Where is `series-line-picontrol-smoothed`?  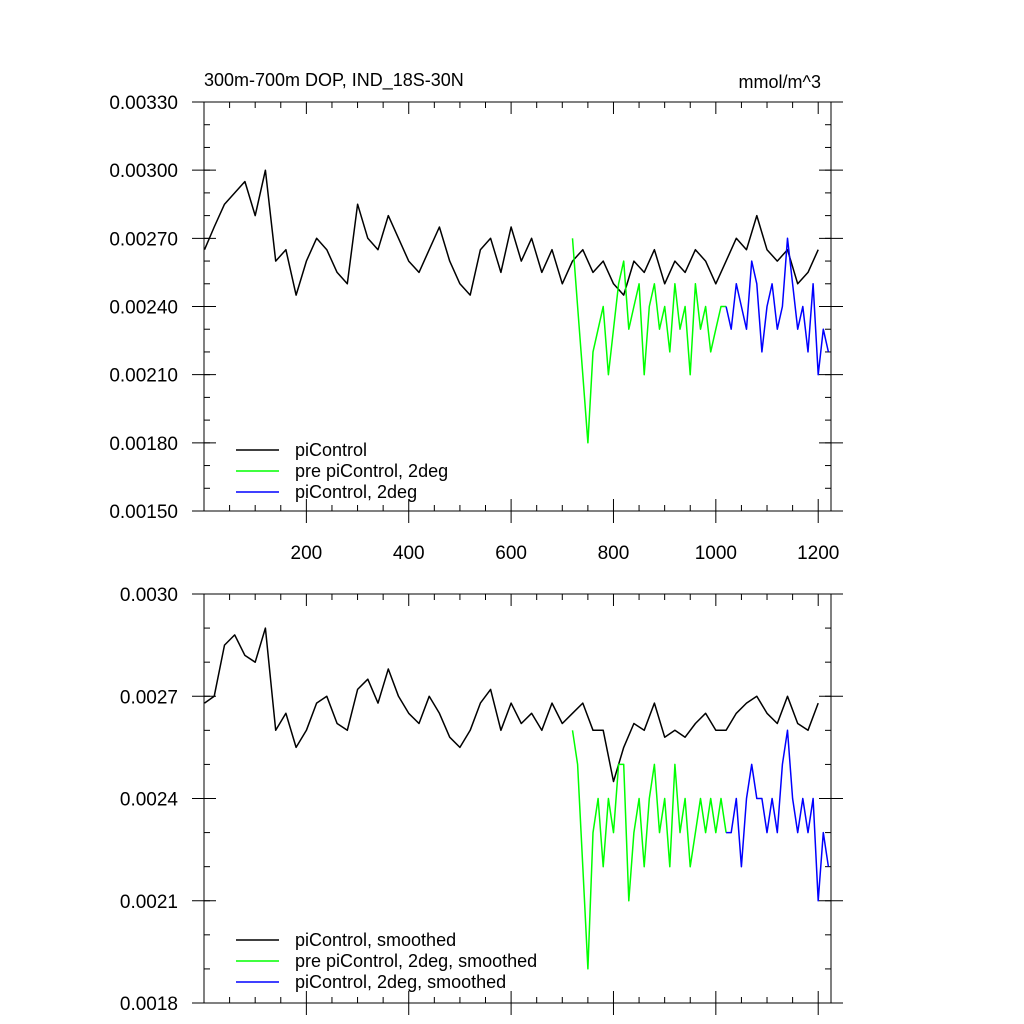
series-line-picontrol-smoothed is located at coordinates (511, 705).